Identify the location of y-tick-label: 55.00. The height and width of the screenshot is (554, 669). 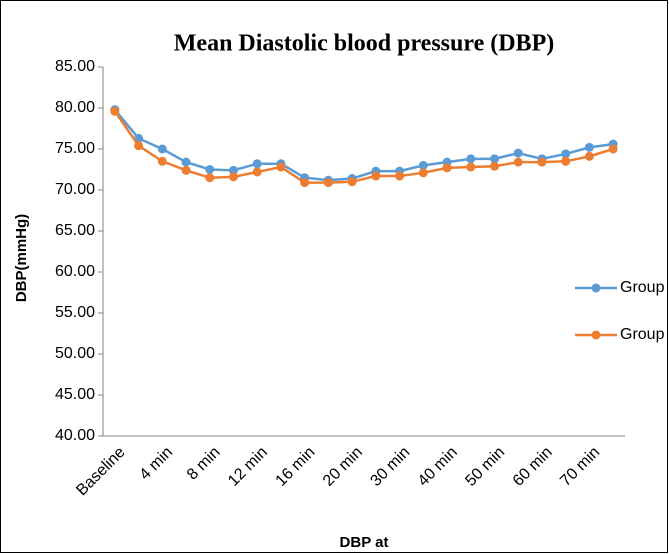
(75, 312).